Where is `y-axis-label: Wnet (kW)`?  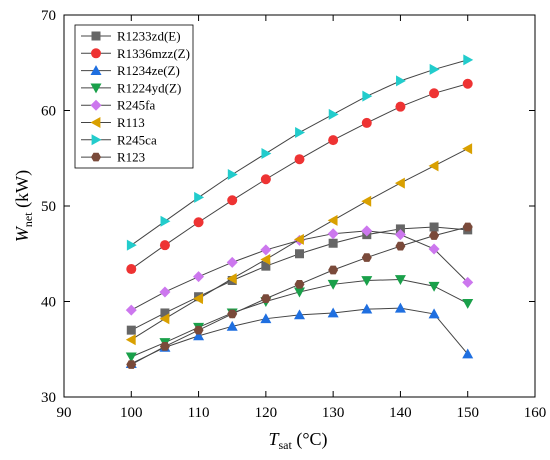
y-axis-label: Wnet (kW) is located at coordinates (23, 206).